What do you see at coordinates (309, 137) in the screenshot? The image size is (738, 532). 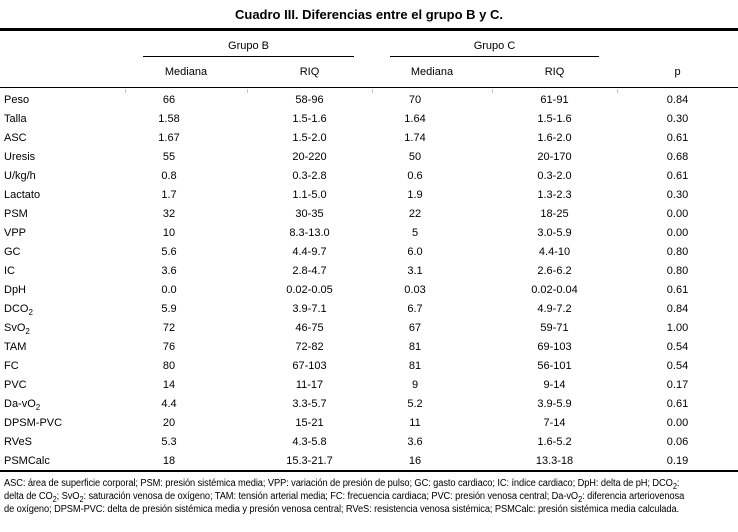 I see `group-b-riq-value: 1.5-2.0` at bounding box center [309, 137].